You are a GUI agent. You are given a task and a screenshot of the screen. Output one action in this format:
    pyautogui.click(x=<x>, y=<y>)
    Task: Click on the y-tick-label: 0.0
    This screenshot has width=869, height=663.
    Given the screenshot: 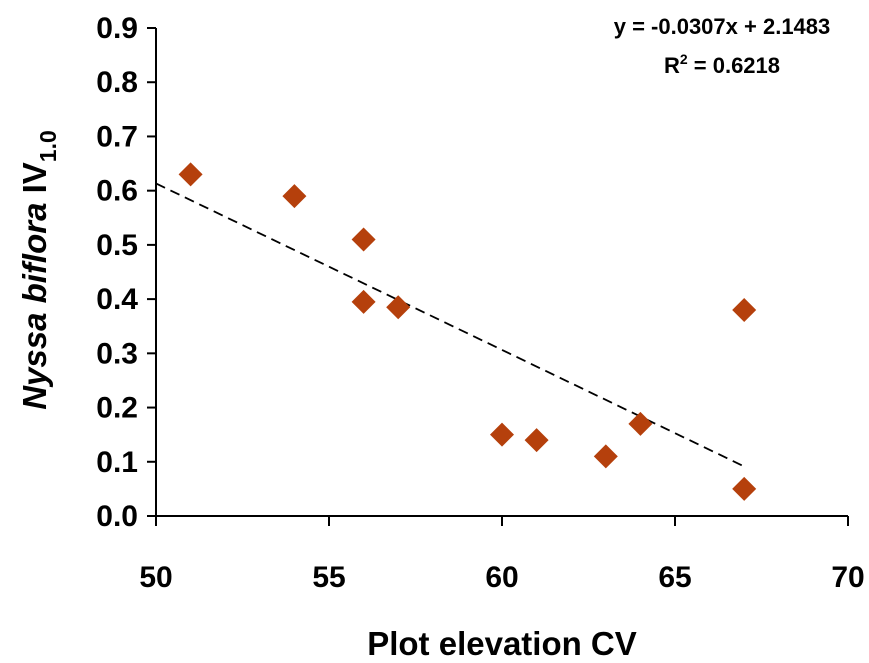 What is the action you would take?
    pyautogui.click(x=117, y=516)
    